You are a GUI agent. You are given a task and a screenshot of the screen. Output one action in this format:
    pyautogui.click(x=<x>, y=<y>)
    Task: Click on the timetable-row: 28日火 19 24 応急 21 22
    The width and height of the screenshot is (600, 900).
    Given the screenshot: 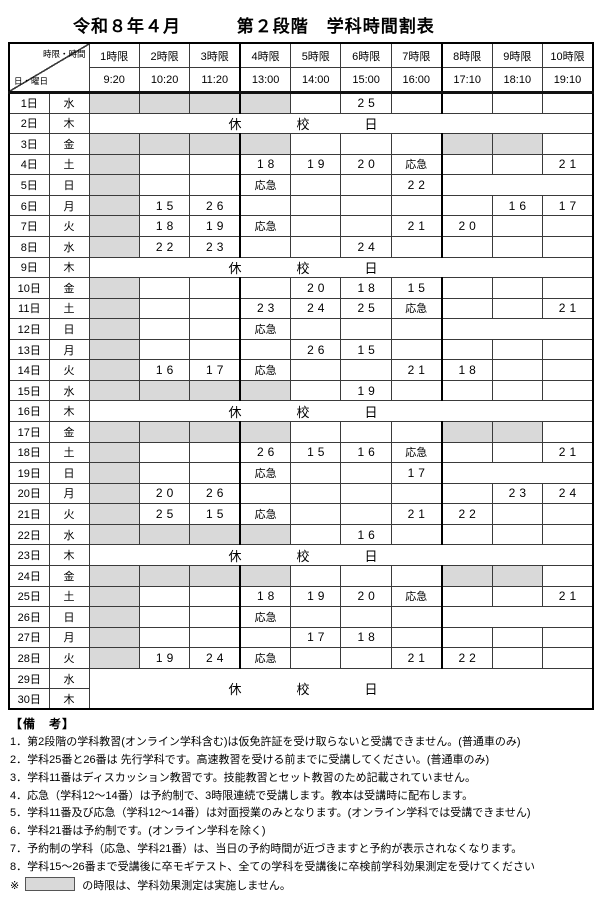 What is the action you would take?
    pyautogui.click(x=301, y=658)
    